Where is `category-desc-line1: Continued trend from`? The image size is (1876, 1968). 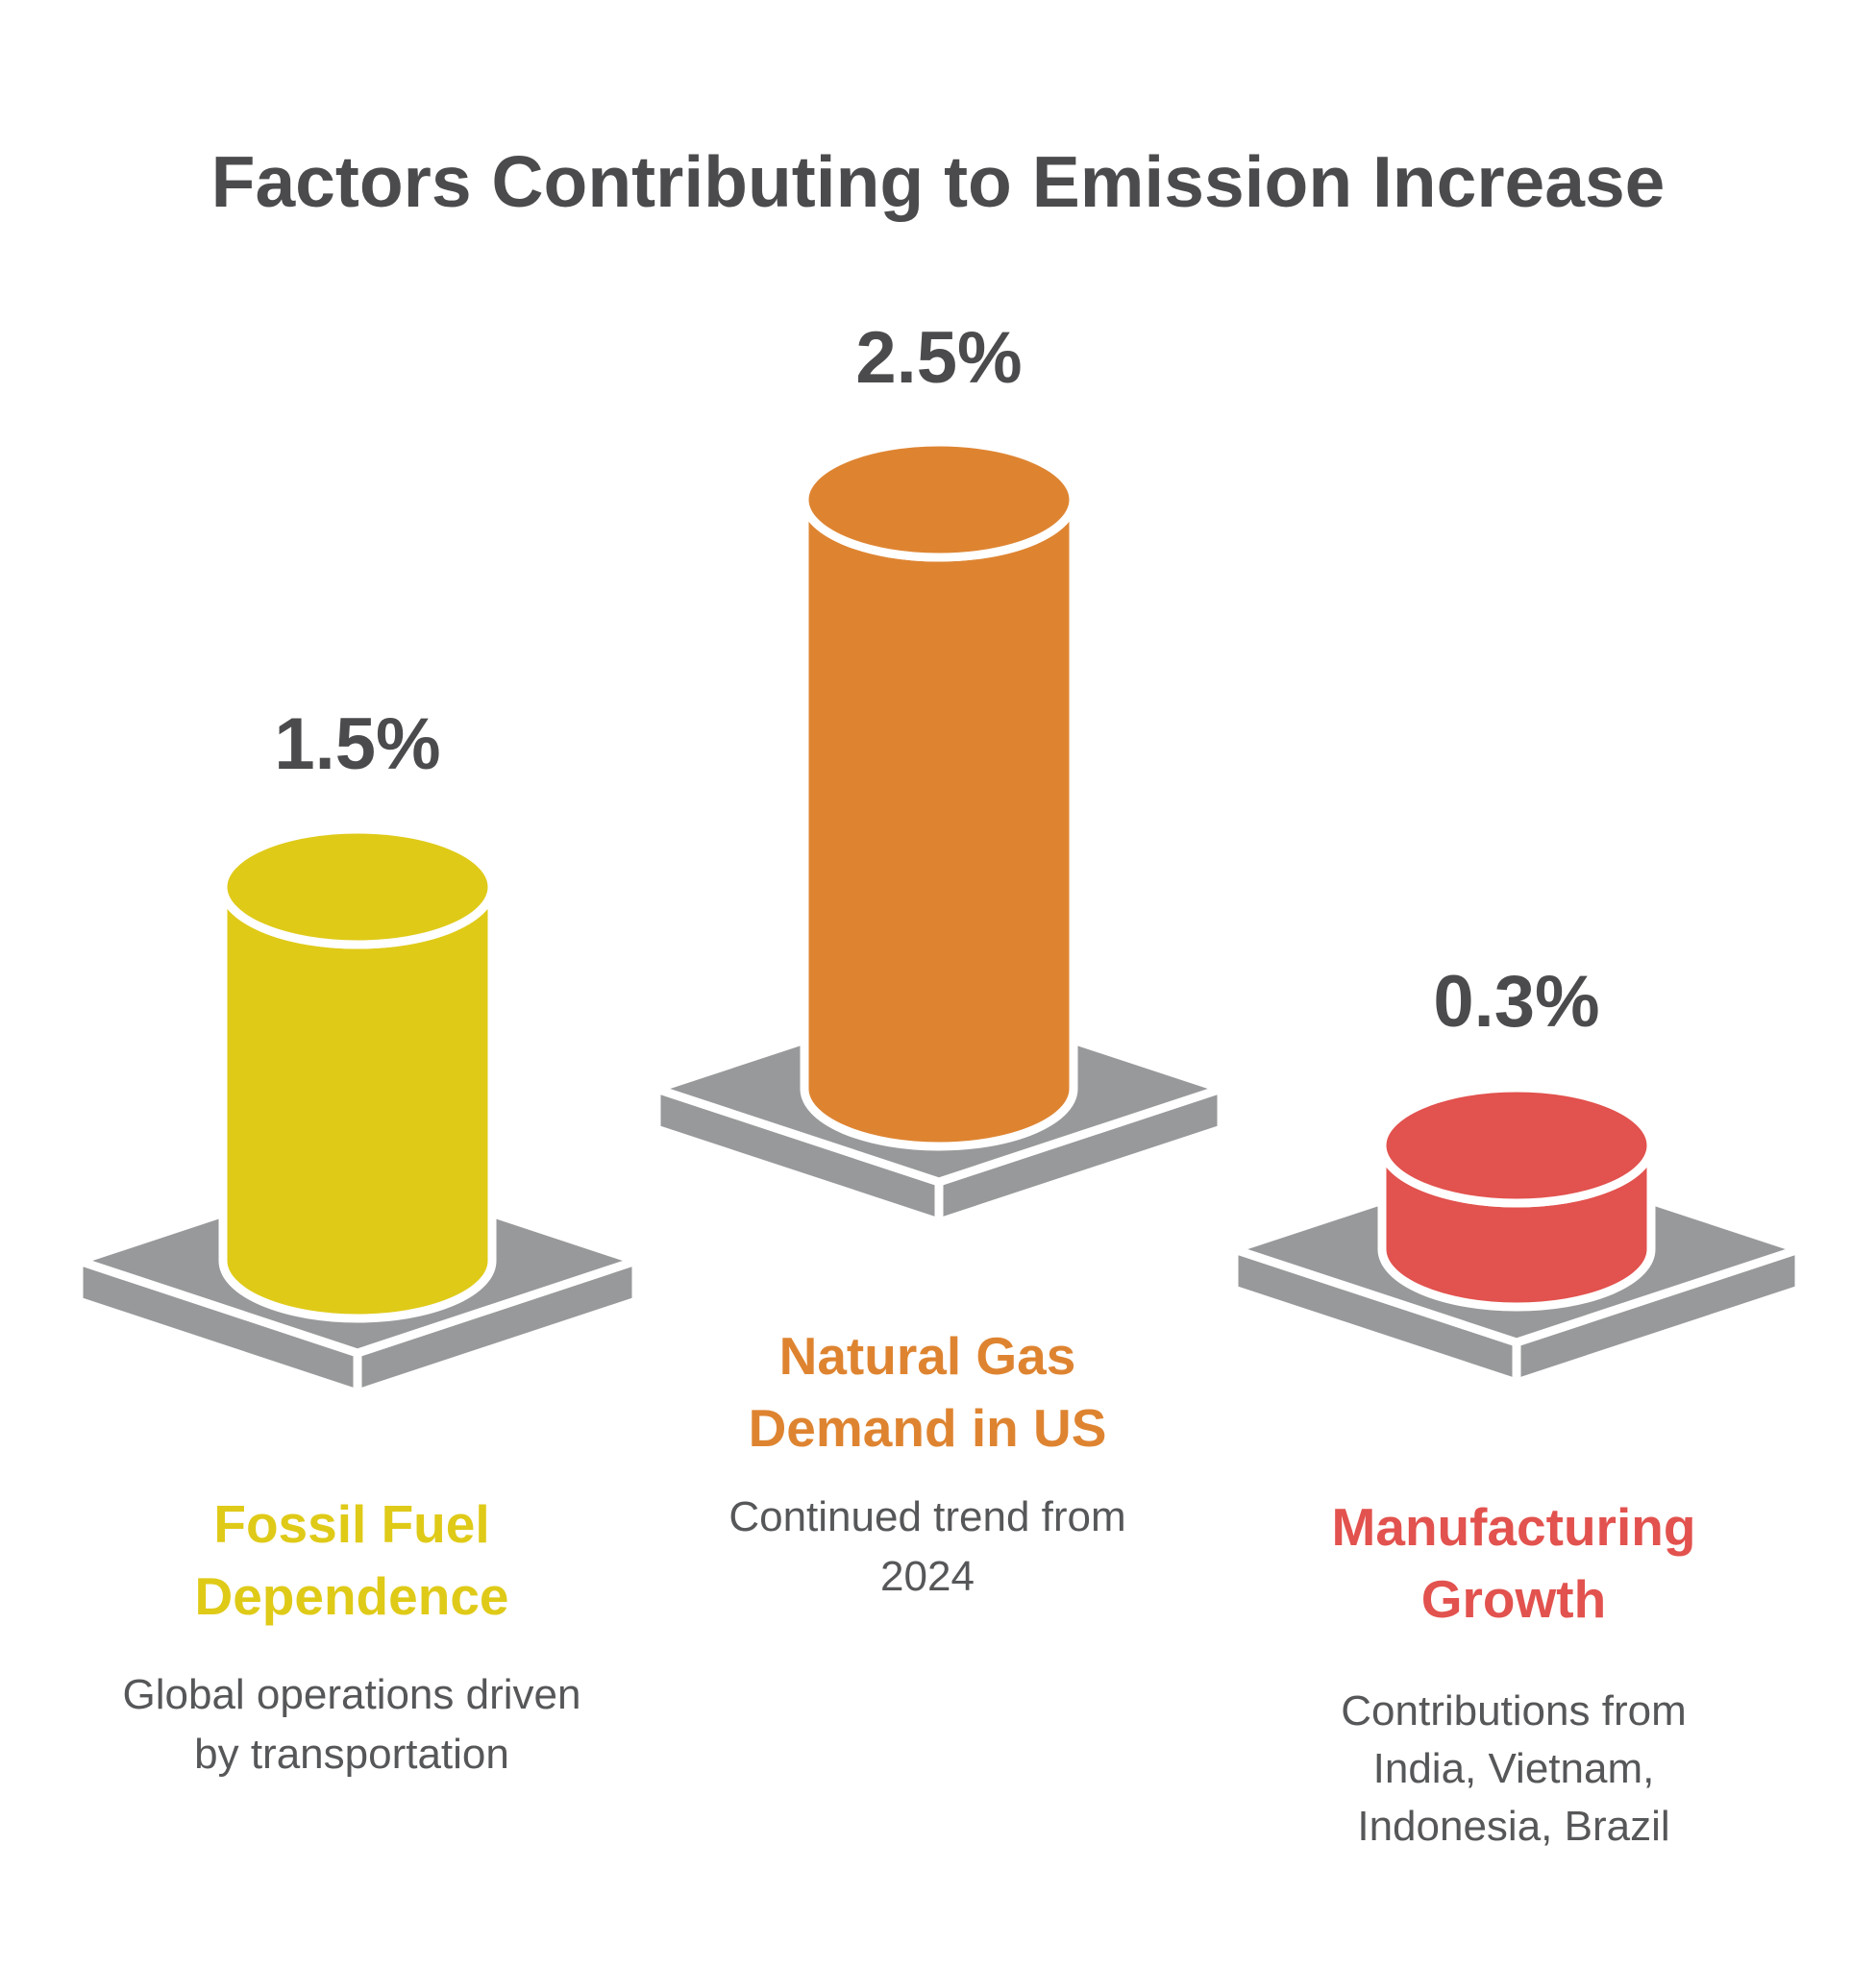 category-desc-line1: Continued trend from is located at coordinates (927, 1516).